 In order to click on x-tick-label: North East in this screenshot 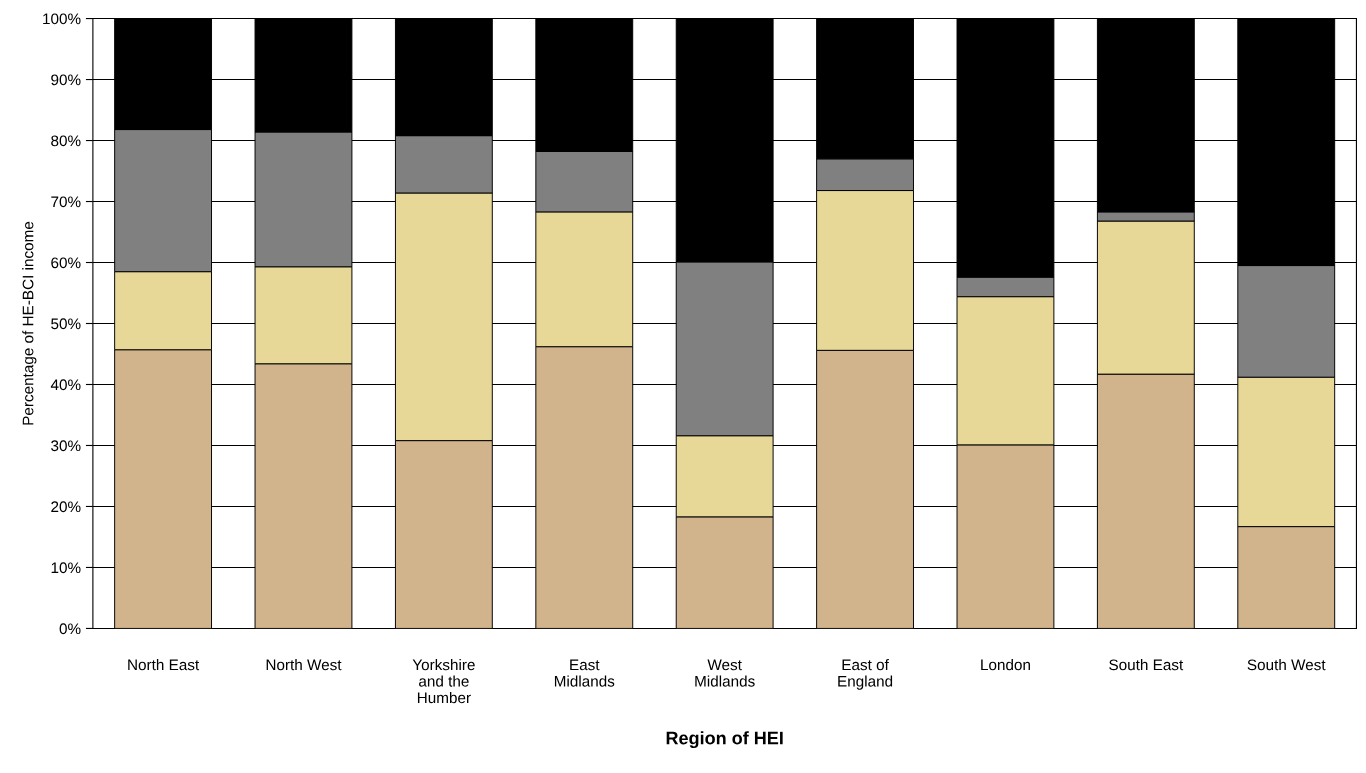, I will do `click(164, 665)`.